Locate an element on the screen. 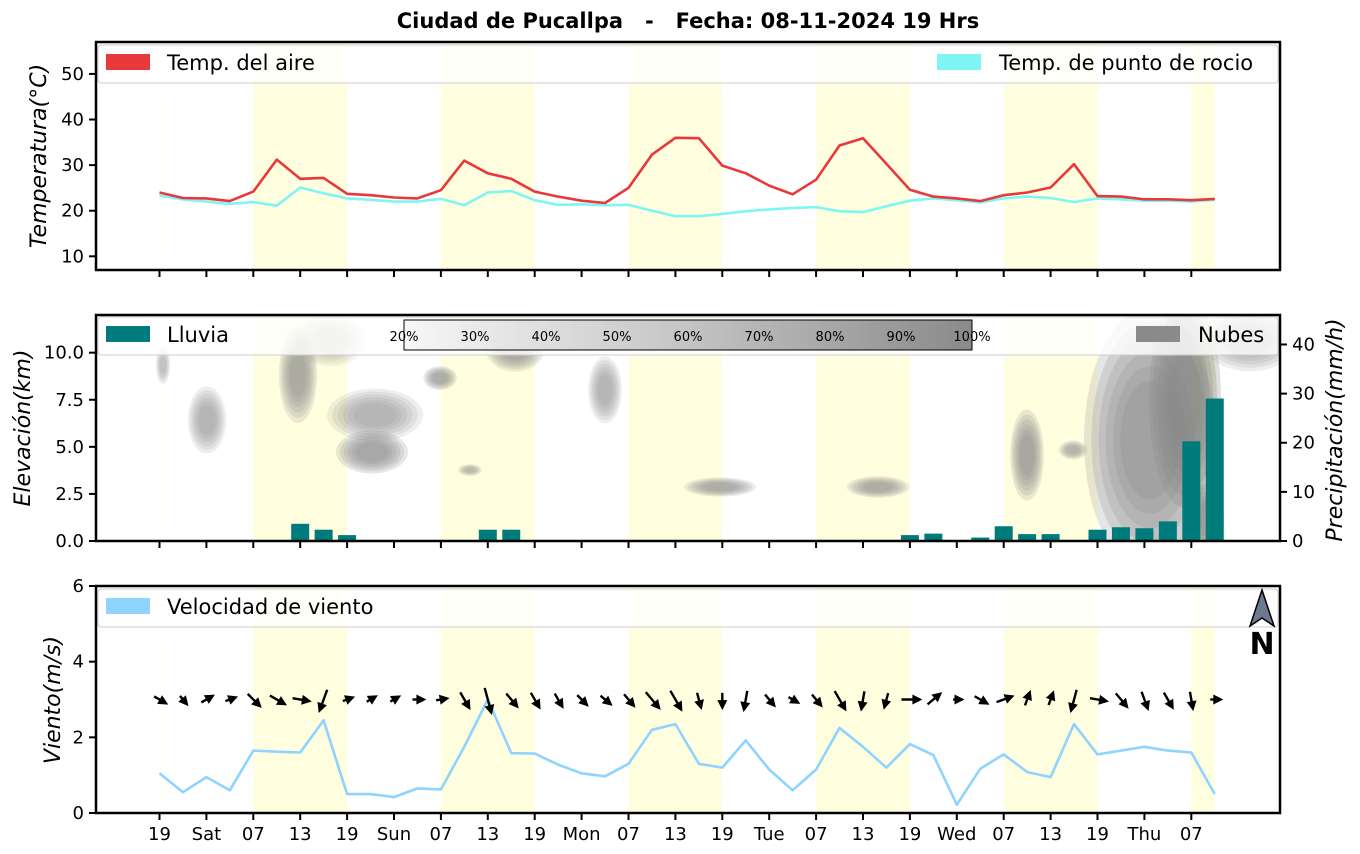 This screenshot has height=854, width=1360. y-tick-label: 7.5 is located at coordinates (69, 400).